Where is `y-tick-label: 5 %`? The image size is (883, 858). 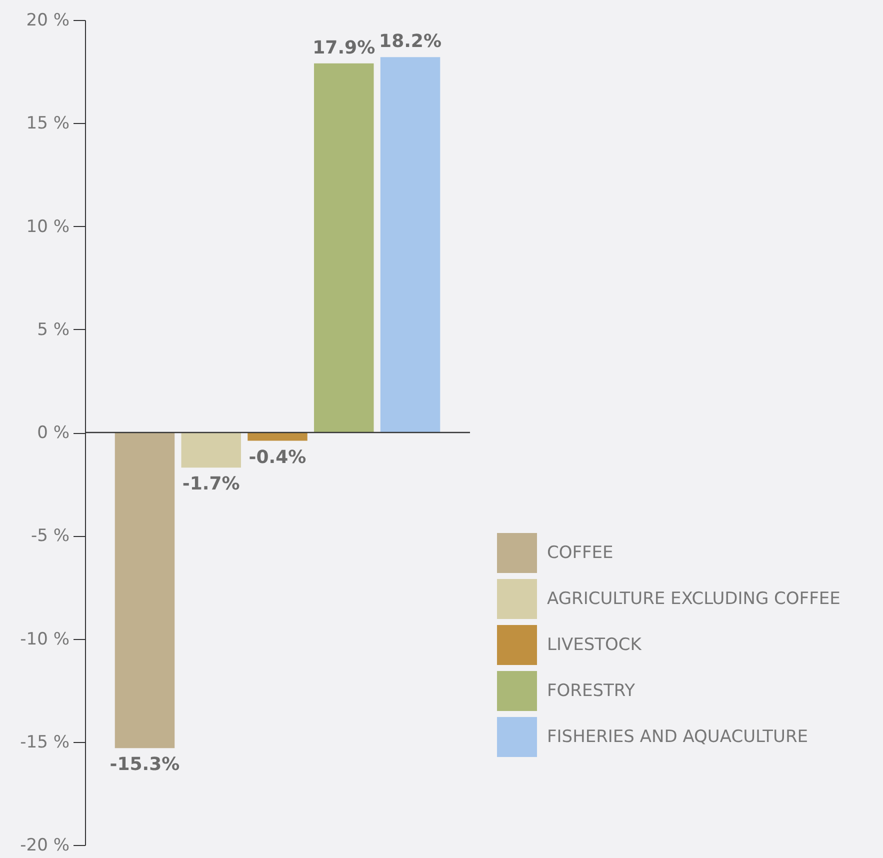 y-tick-label: 5 % is located at coordinates (53, 330).